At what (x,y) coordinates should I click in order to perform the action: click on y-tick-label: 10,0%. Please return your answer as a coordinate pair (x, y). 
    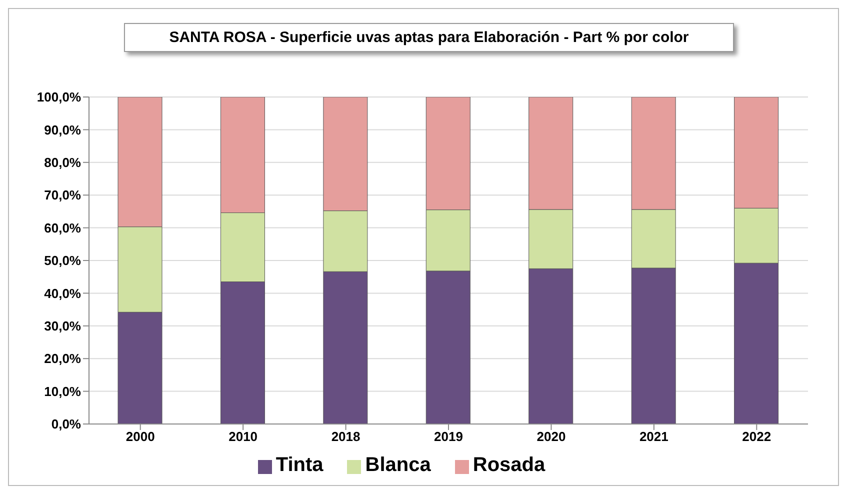
    Looking at the image, I should click on (63, 391).